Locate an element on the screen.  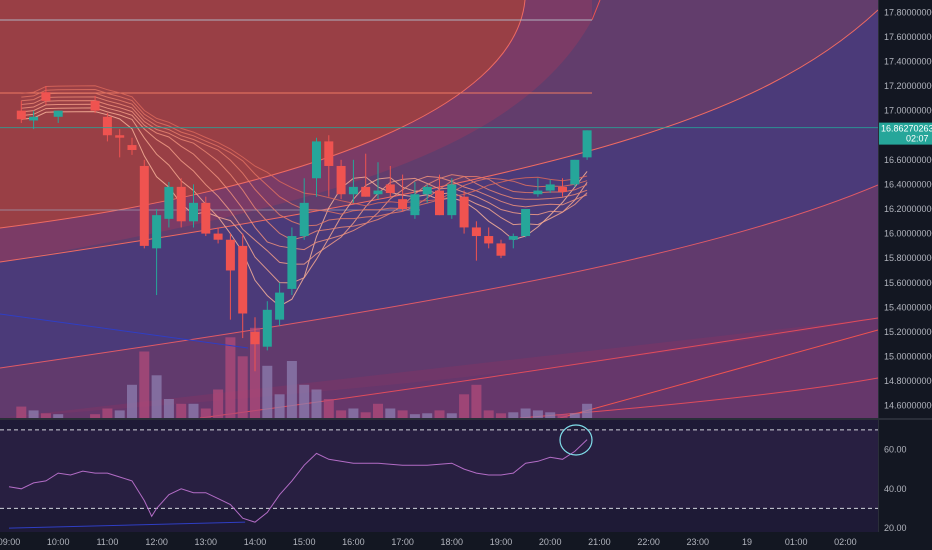
volume-bars is located at coordinates (304, 372).